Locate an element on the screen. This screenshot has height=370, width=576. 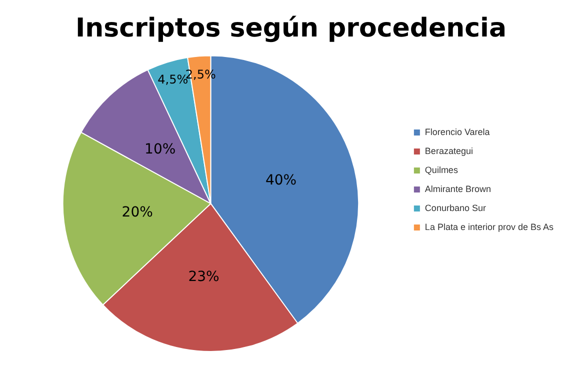
chart-title: Inscriptos según procedencia is located at coordinates (291, 28).